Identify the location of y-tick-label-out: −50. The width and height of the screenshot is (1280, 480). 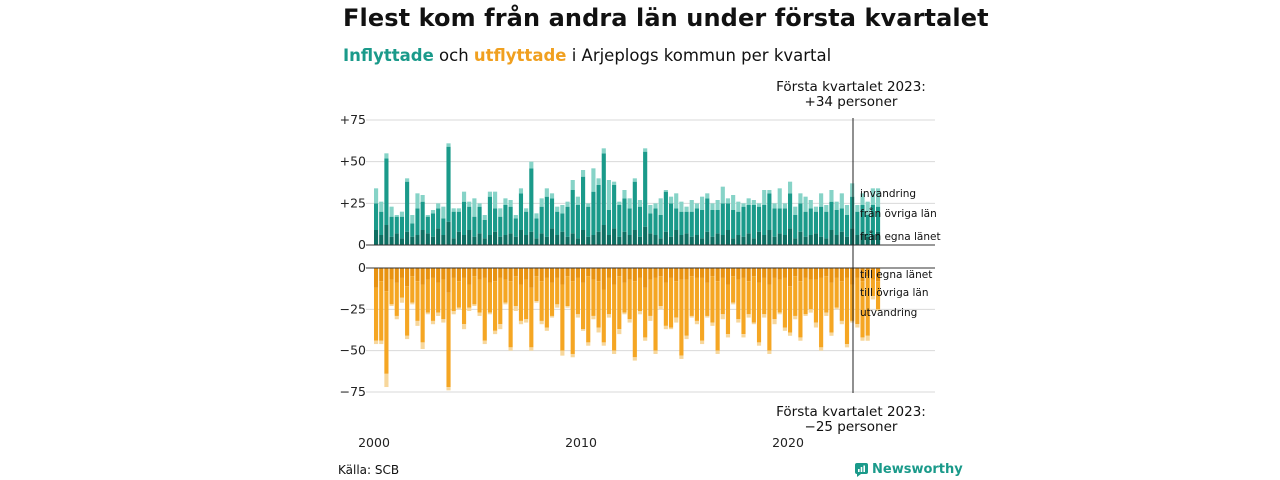
(353, 350).